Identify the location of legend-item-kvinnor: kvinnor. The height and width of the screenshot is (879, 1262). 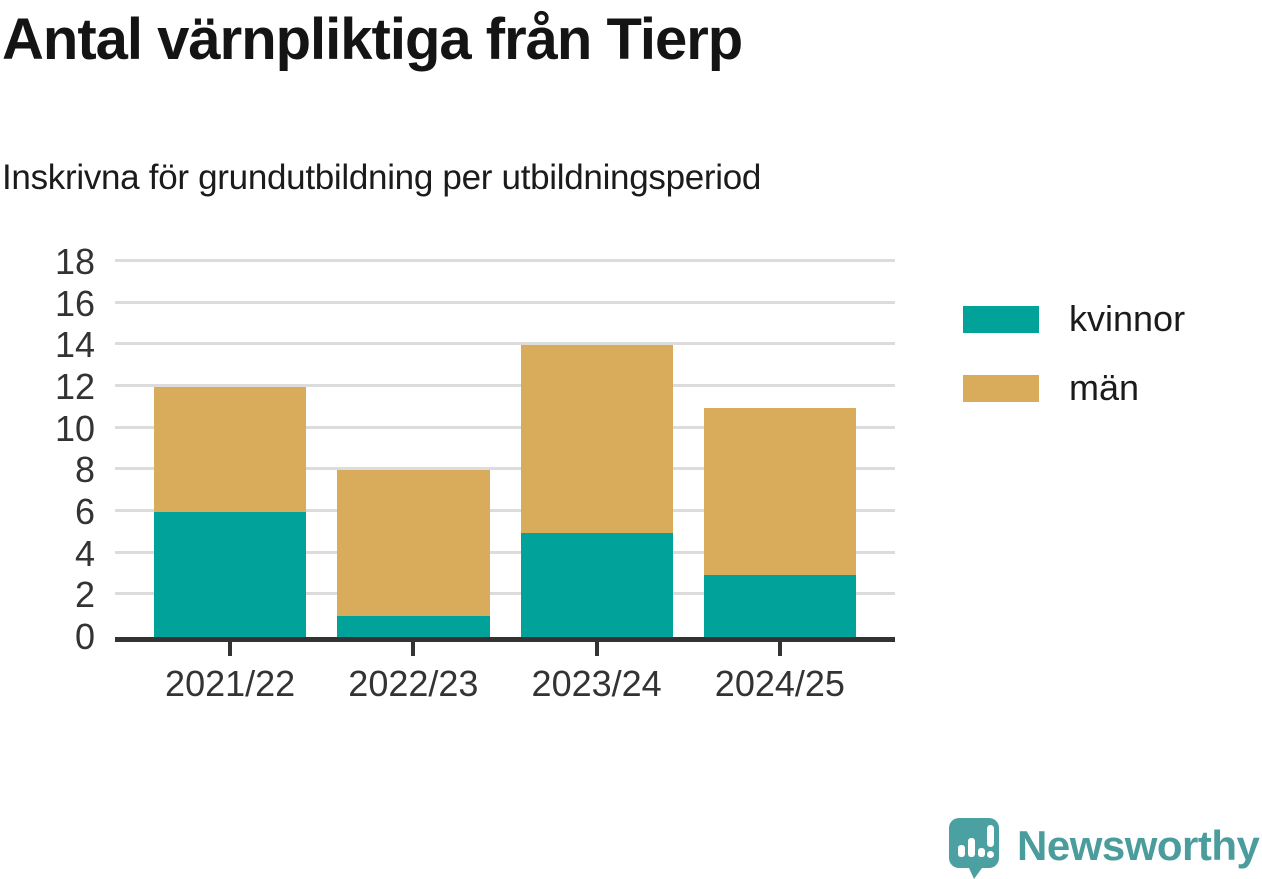
(1074, 319).